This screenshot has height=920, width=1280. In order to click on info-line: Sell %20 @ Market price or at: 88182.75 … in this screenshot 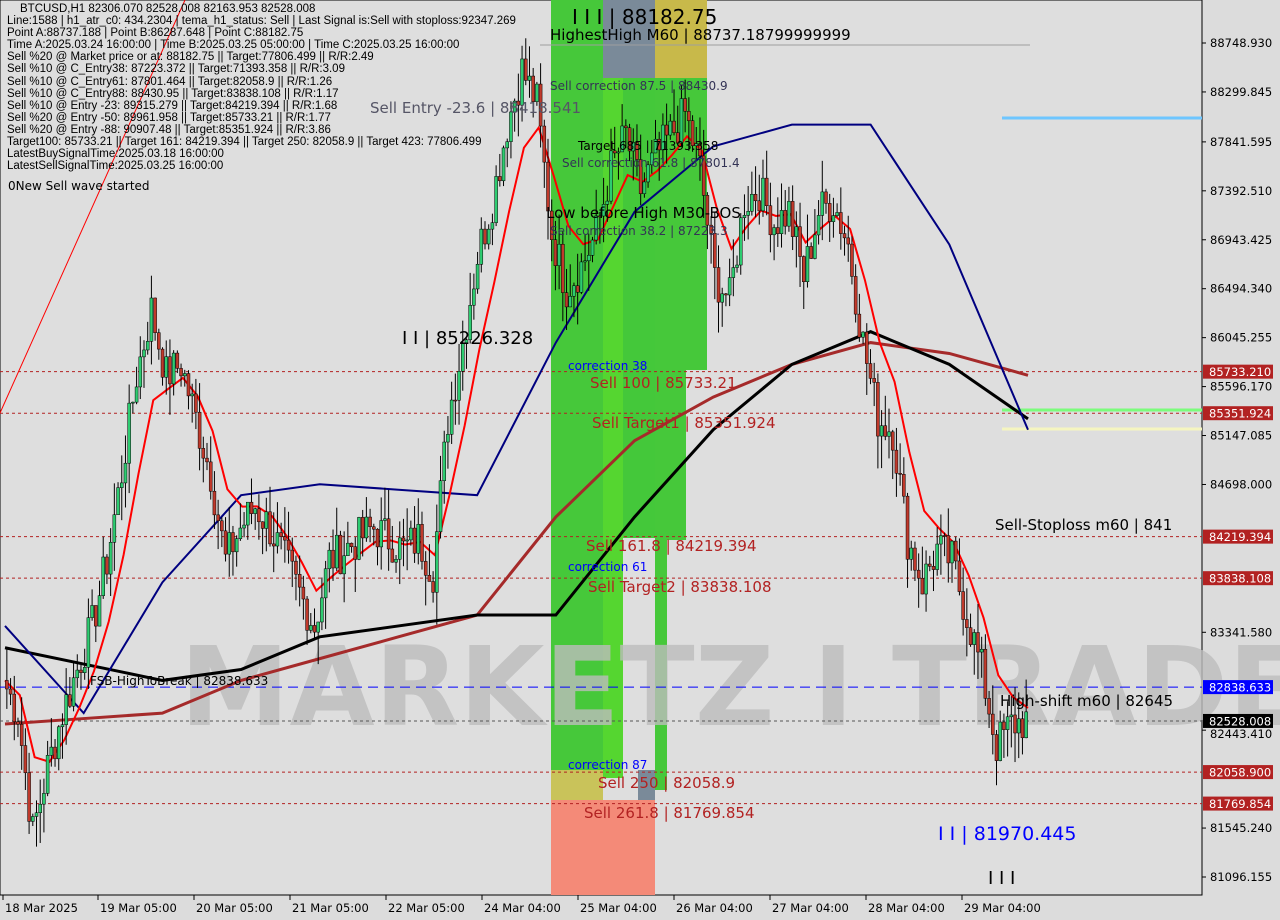, I will do `click(190, 57)`.